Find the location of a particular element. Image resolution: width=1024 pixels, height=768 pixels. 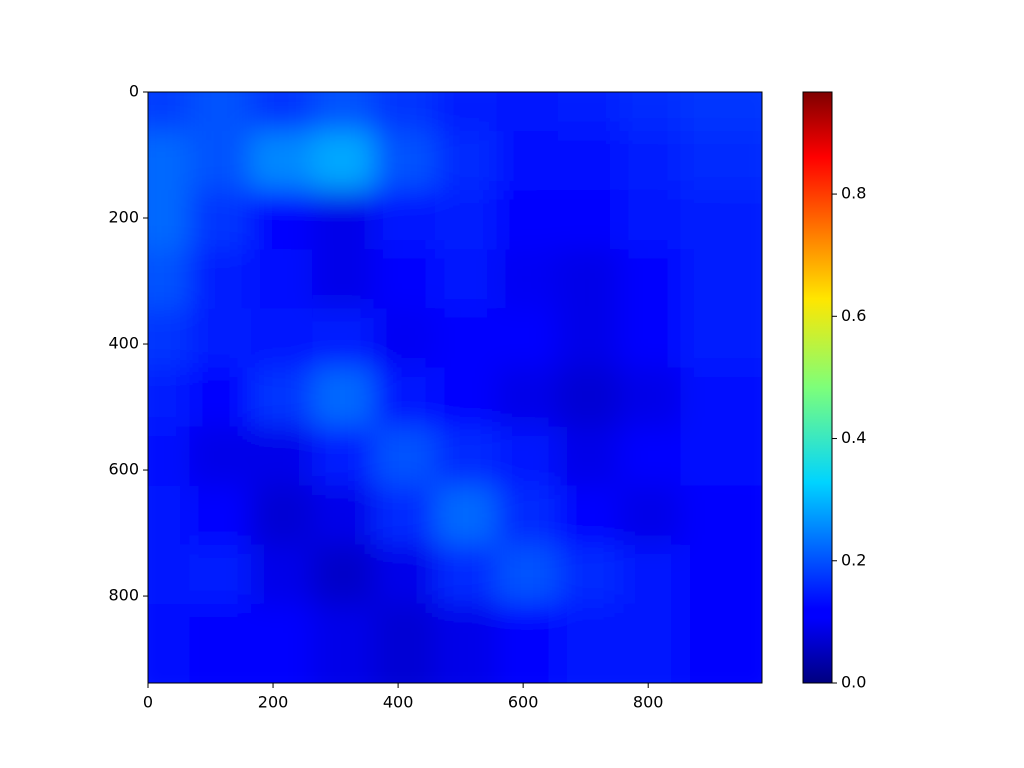

colorbar-tick-label: 0.6 is located at coordinates (853, 315).